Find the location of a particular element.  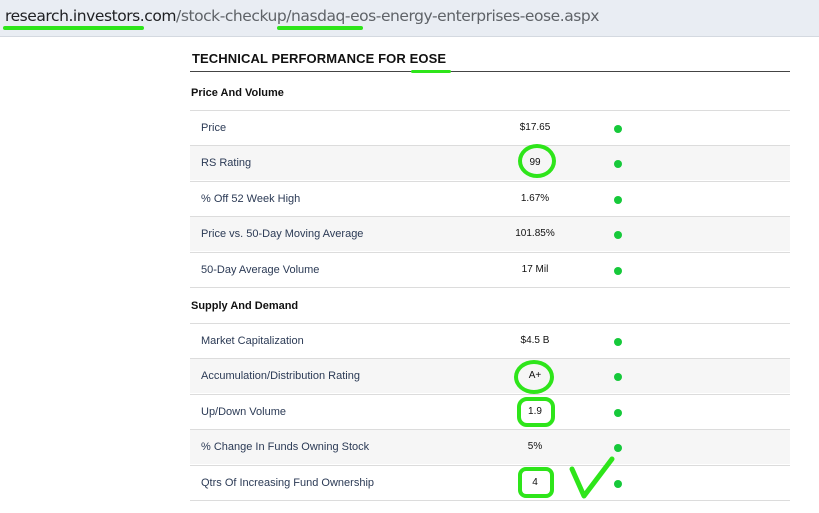

row-value: 17 Mil is located at coordinates (535, 269).